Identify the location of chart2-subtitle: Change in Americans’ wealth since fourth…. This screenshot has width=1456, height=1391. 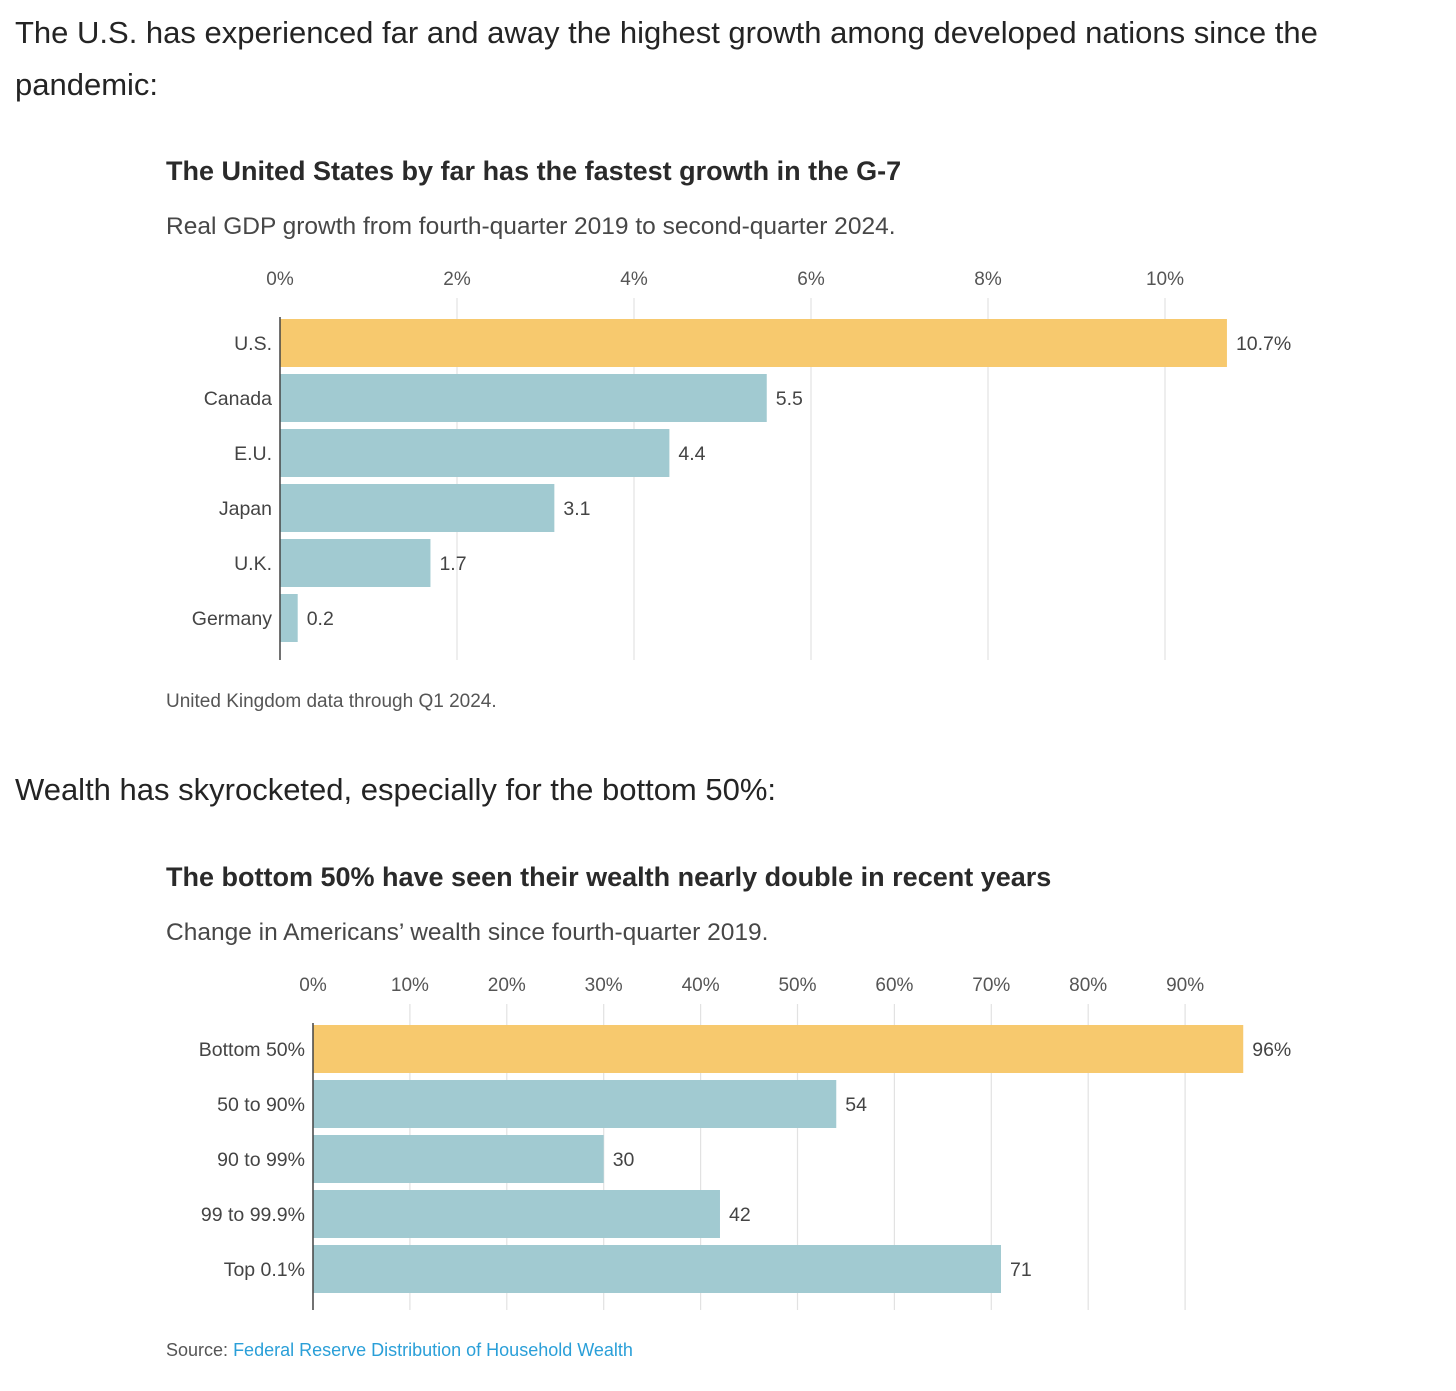
(467, 932).